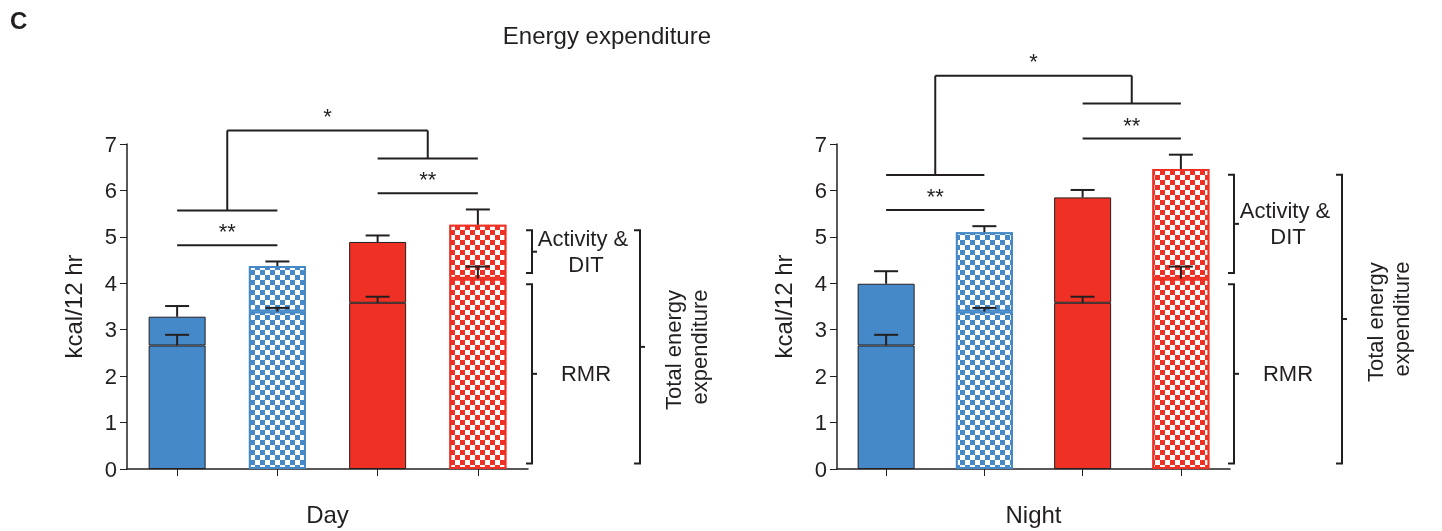 The height and width of the screenshot is (531, 1442). What do you see at coordinates (327, 514) in the screenshot?
I see `x-axis-title: Day` at bounding box center [327, 514].